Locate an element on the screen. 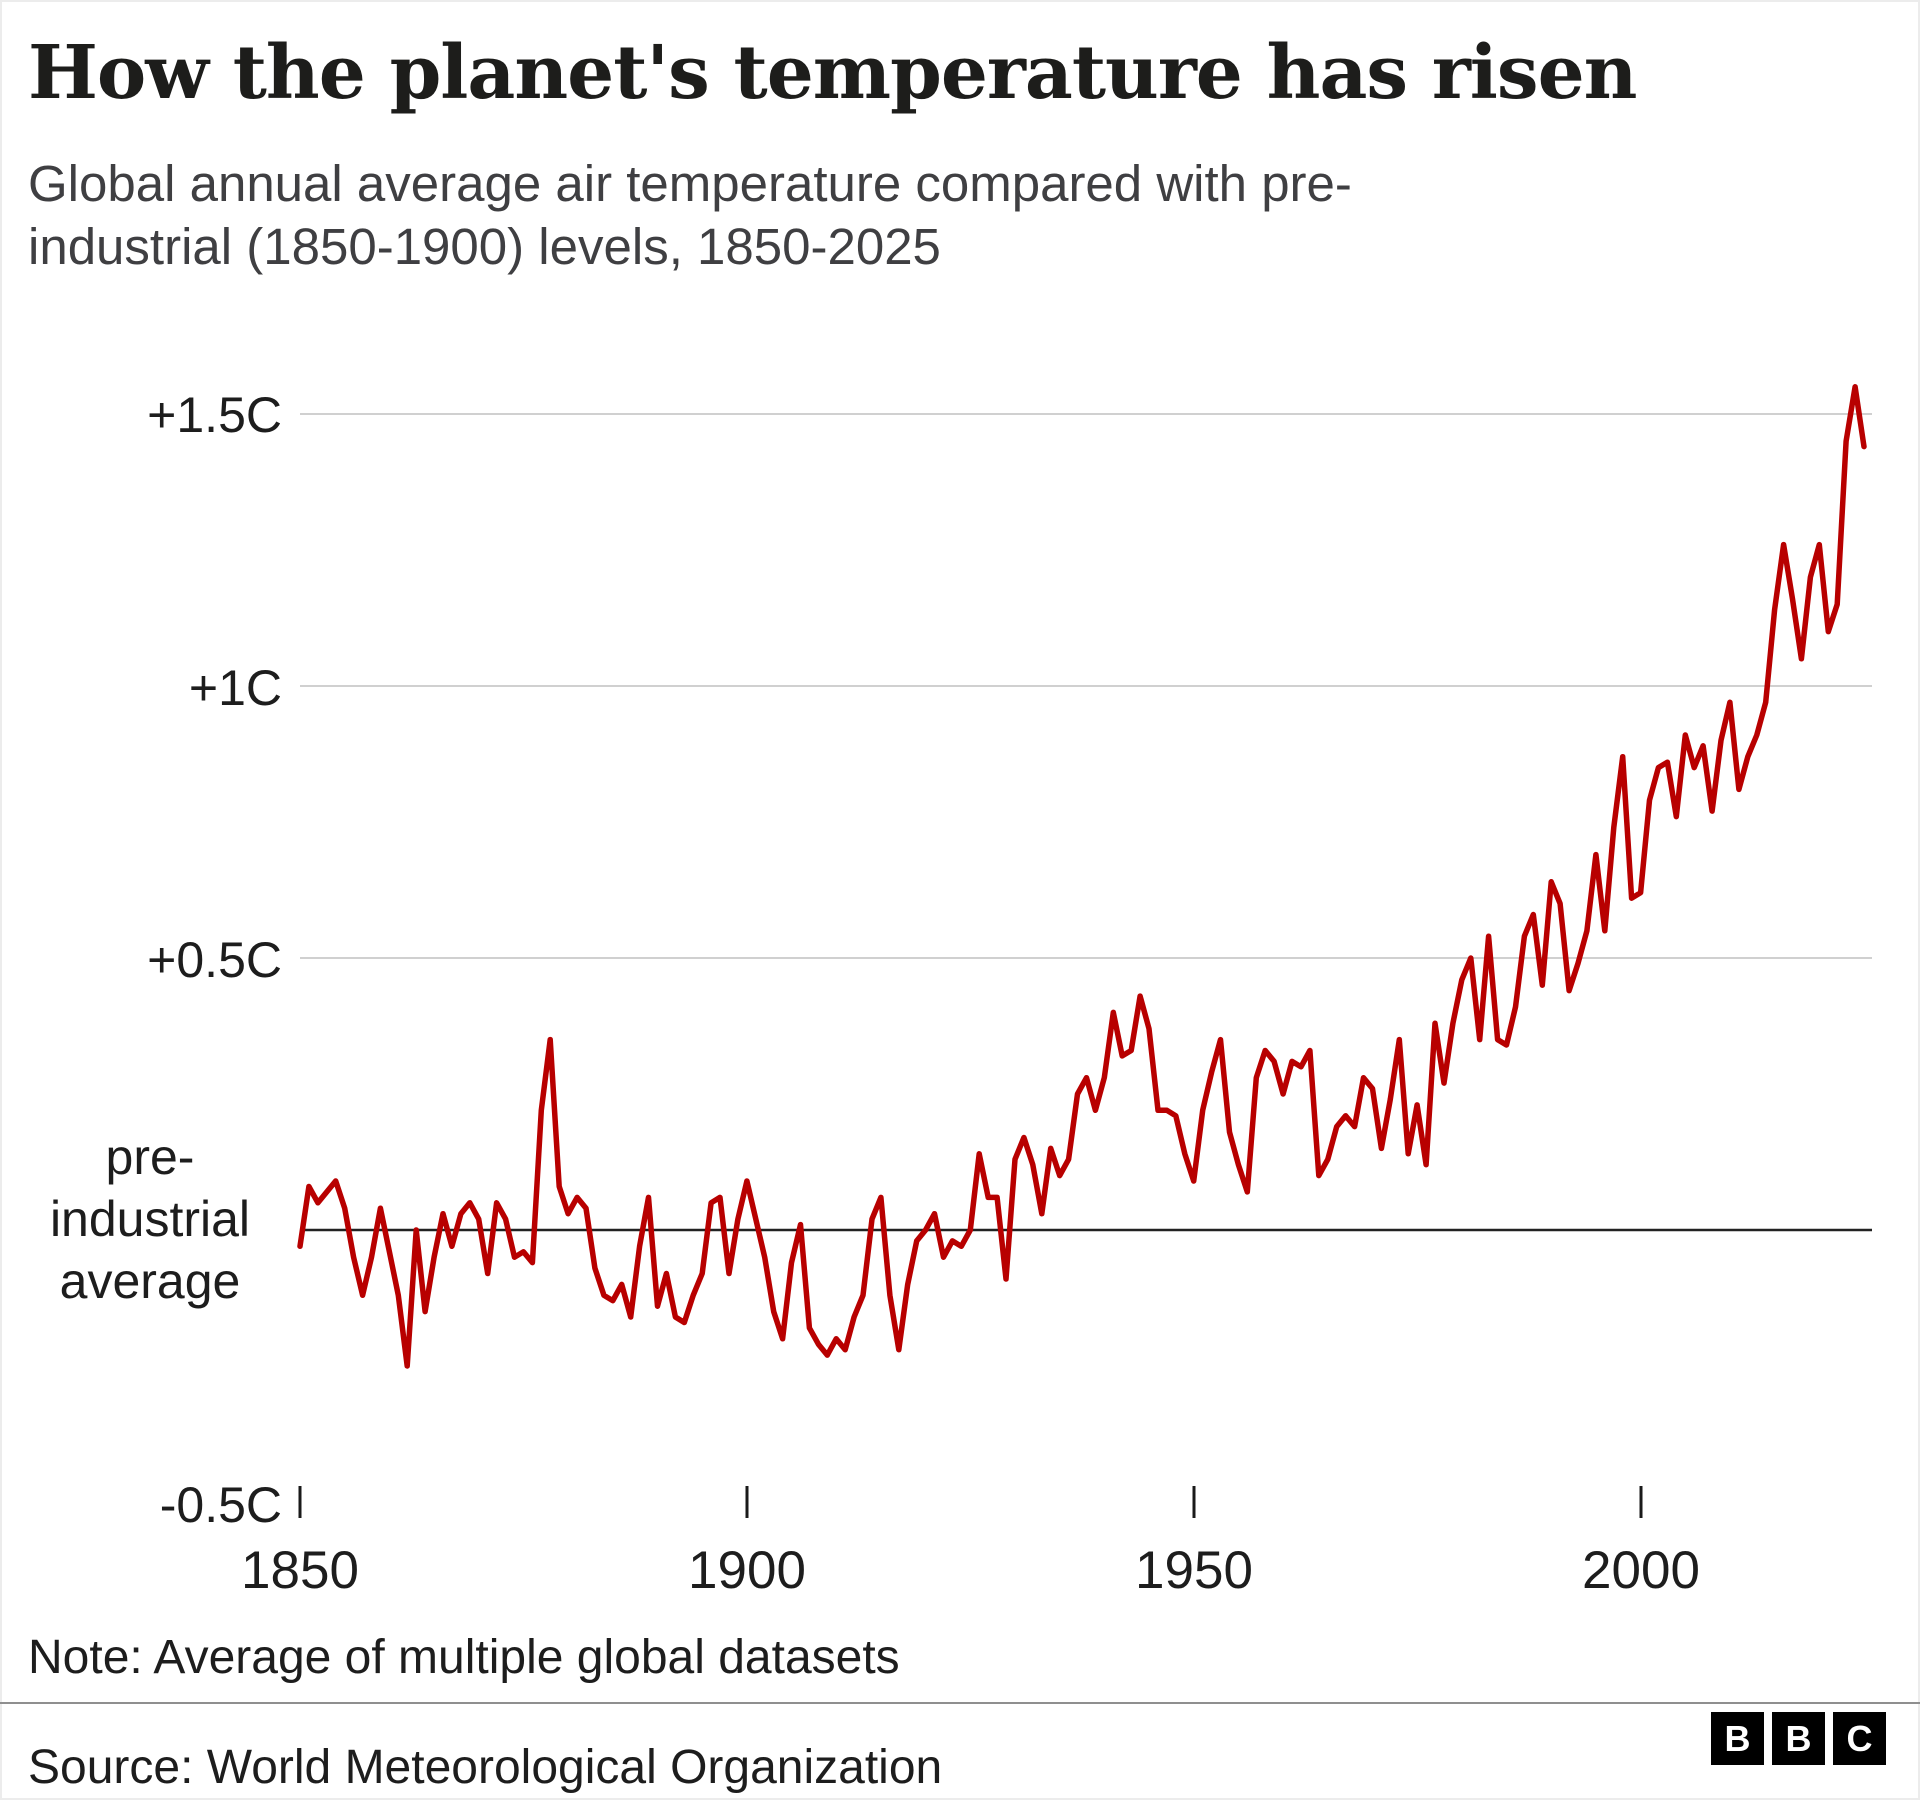 This screenshot has height=1800, width=1920. bbc-logo-block-c: C is located at coordinates (1859, 1738).